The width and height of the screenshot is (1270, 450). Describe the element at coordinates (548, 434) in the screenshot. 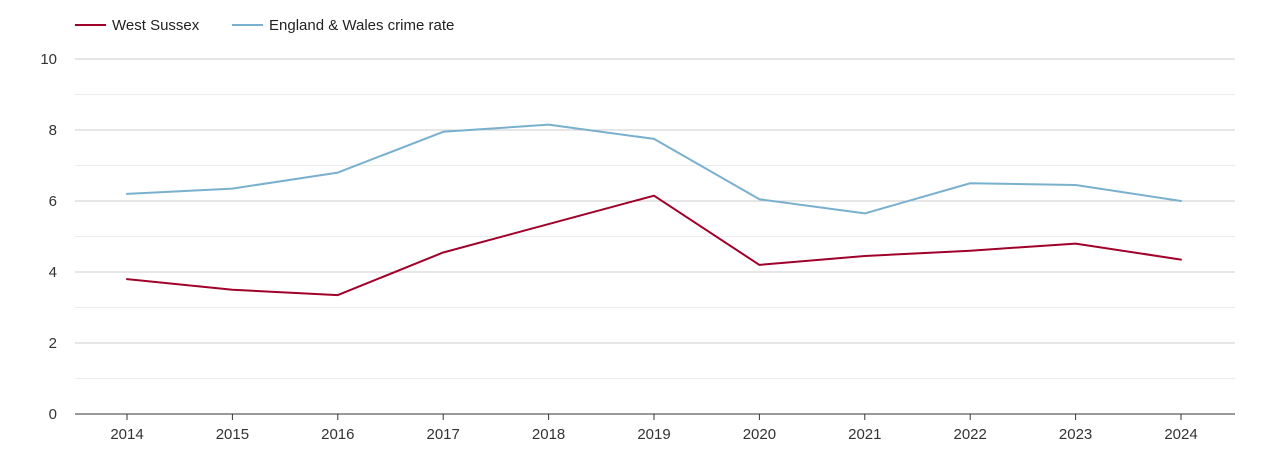

I see `x-tick-label: 2018` at that location.